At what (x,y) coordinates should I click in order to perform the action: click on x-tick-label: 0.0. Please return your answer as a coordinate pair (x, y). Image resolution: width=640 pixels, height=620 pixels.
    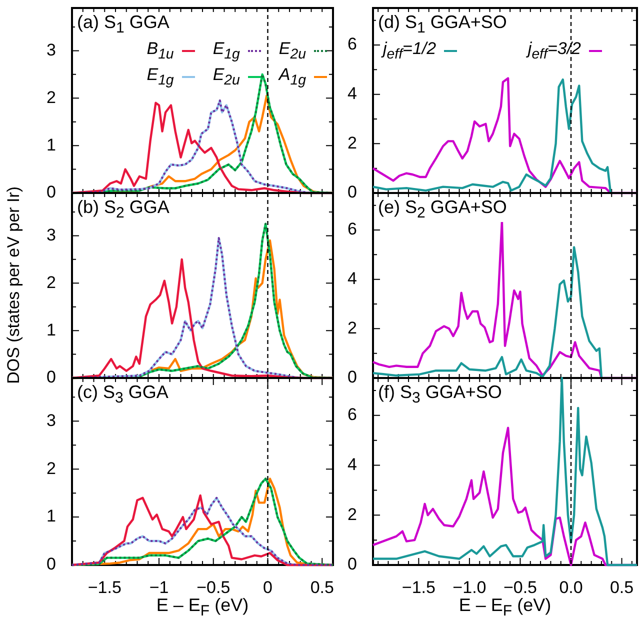
    Looking at the image, I should click on (571, 587).